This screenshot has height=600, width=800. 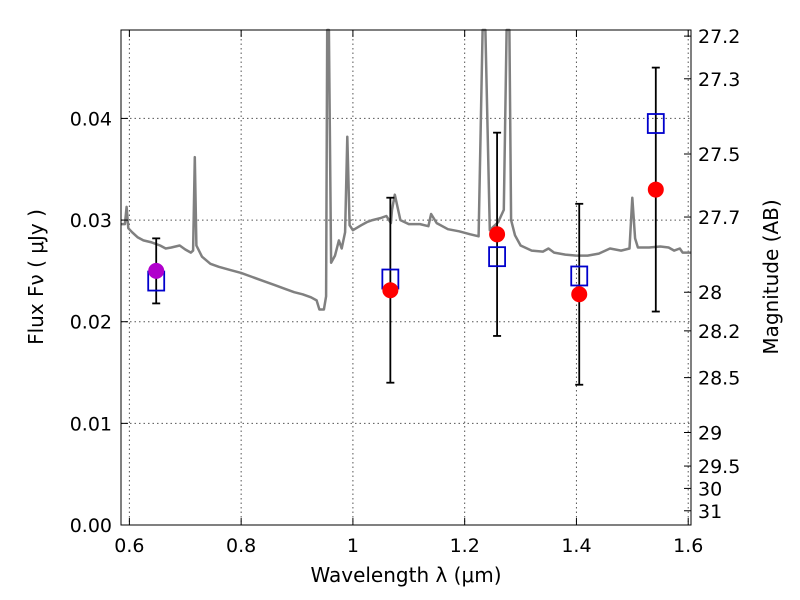 I want to click on x-tick-label: 1.4, so click(x=576, y=546).